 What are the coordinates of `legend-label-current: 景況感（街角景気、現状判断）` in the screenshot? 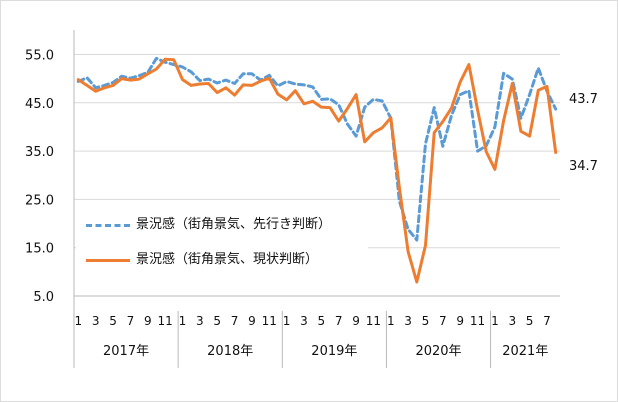 It's located at (227, 259).